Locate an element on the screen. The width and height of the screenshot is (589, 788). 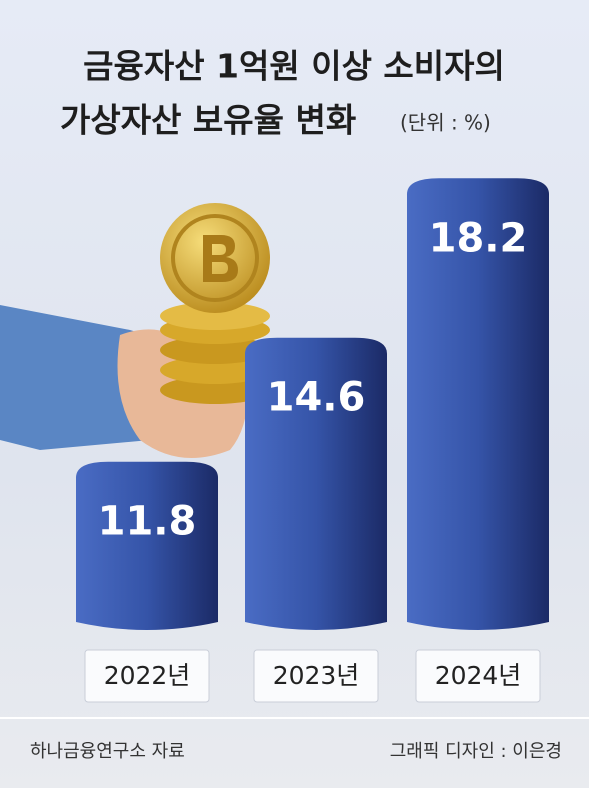
x-tick-label: 2024년 is located at coordinates (478, 675).